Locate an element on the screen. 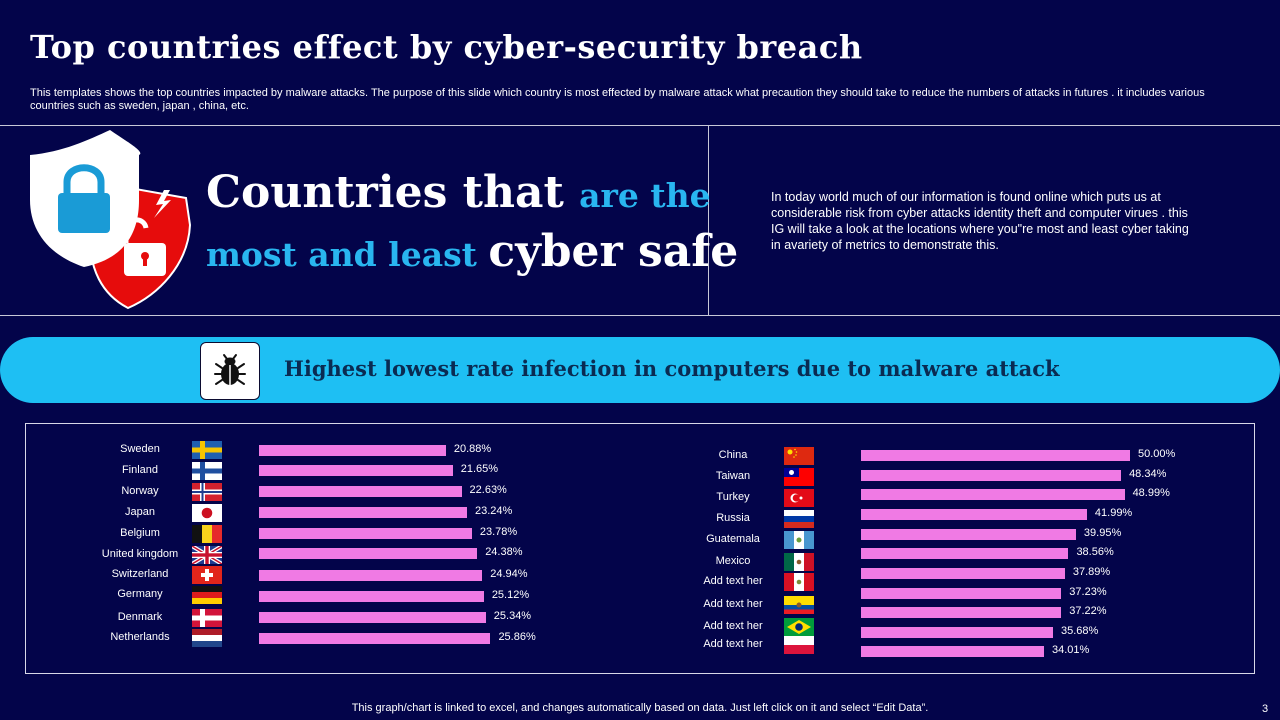  data-label: 39.95% is located at coordinates (1102, 533).